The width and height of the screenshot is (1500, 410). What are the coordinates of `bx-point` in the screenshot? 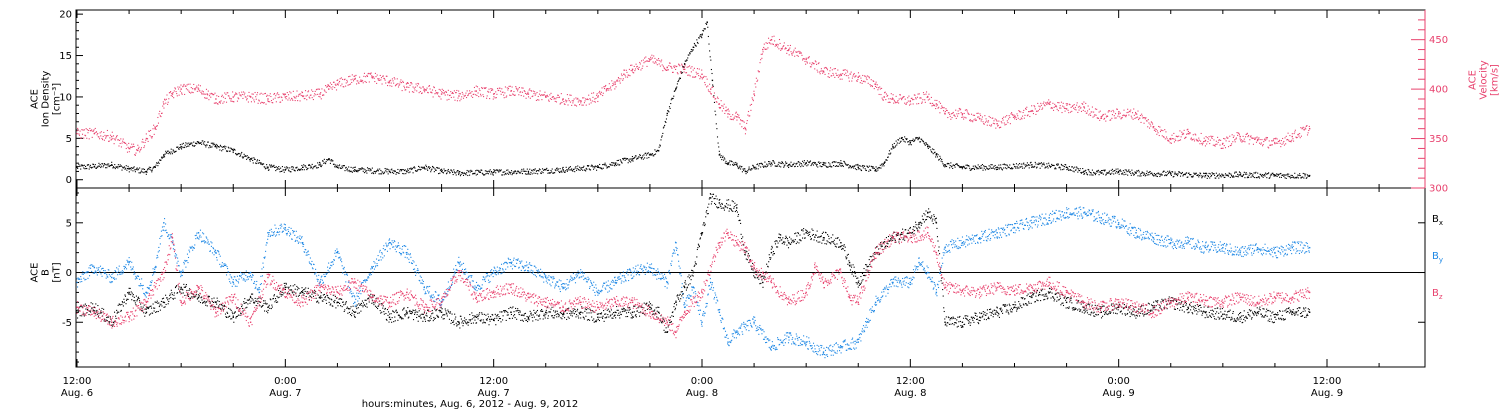 It's located at (407, 312).